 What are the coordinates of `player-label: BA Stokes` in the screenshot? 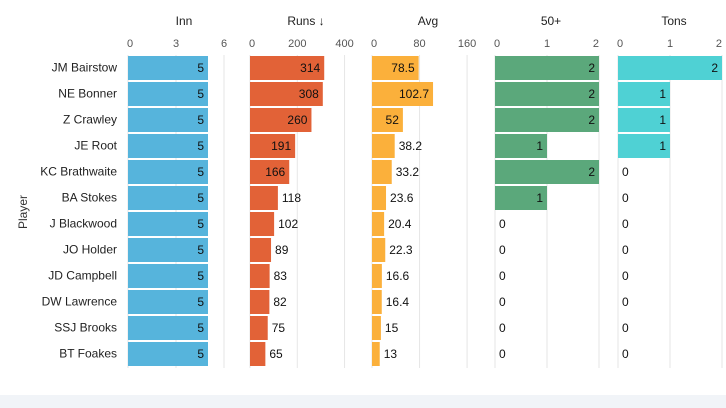 It's located at (89, 198).